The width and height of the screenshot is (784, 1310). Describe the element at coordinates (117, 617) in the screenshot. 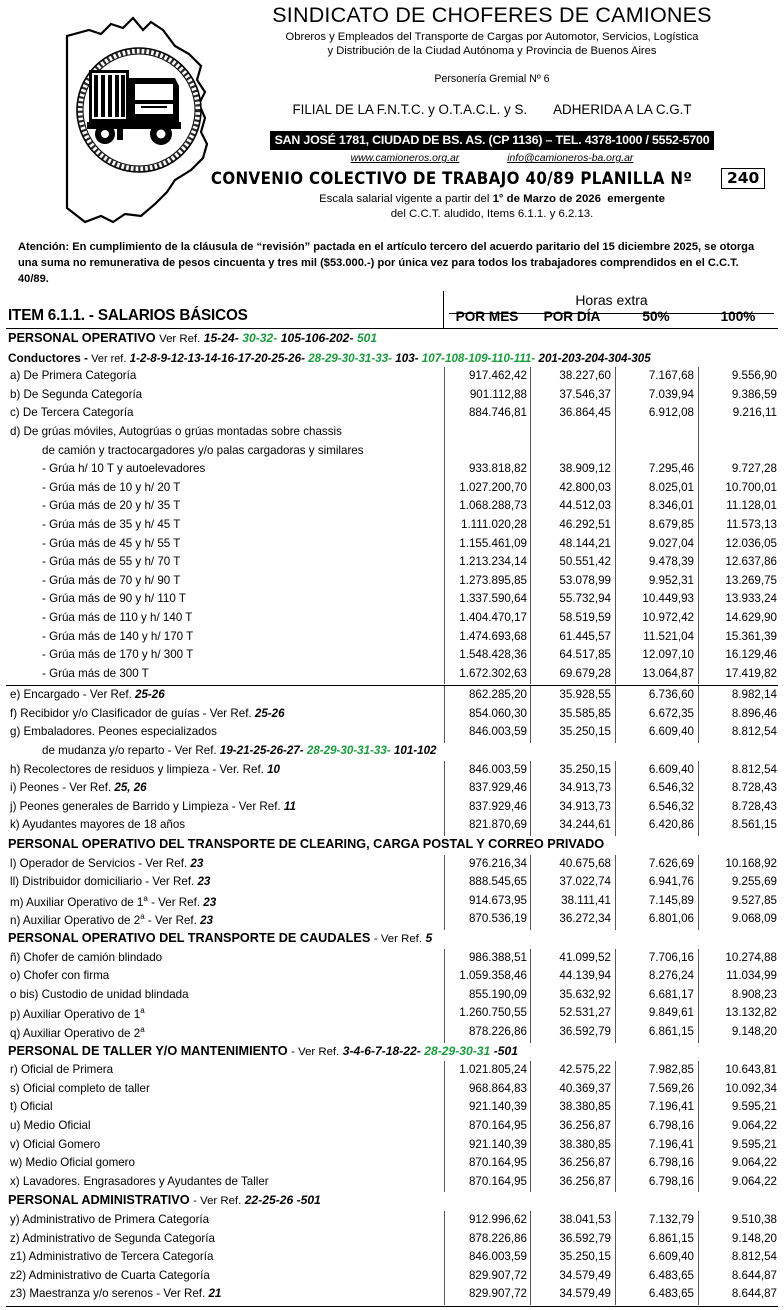

I see `row-label: - Grúa más de 110 y h/ 140 T` at that location.